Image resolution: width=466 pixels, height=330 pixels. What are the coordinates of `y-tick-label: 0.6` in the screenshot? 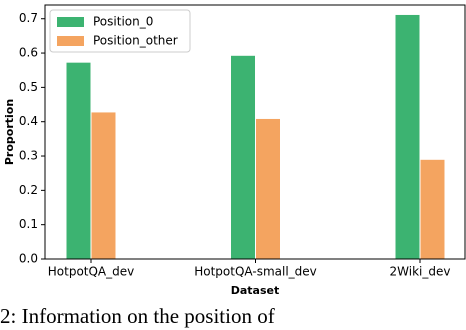 It's located at (28, 53).